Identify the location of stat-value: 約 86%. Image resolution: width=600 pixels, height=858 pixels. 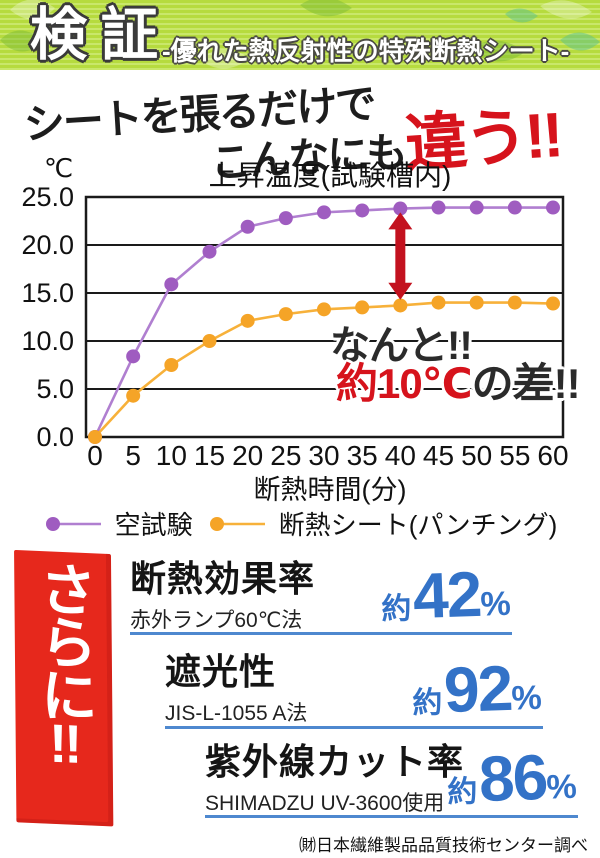
(511, 778).